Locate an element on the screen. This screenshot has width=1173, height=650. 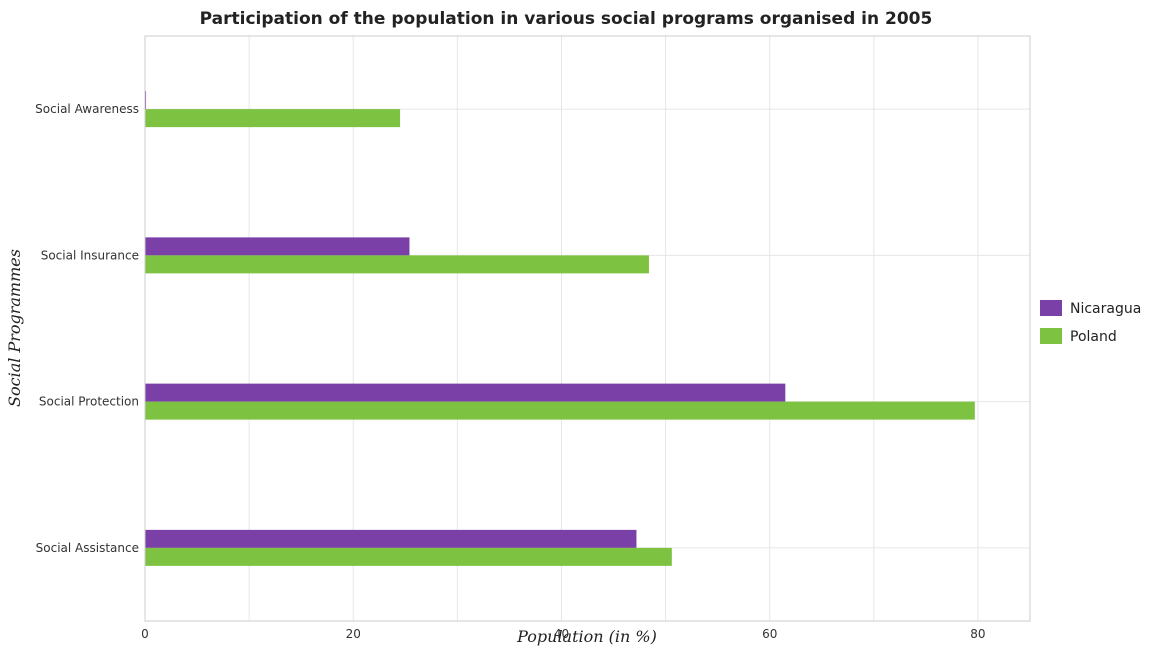
legend-label-nicaragua: Nicaragua is located at coordinates (1105, 309).